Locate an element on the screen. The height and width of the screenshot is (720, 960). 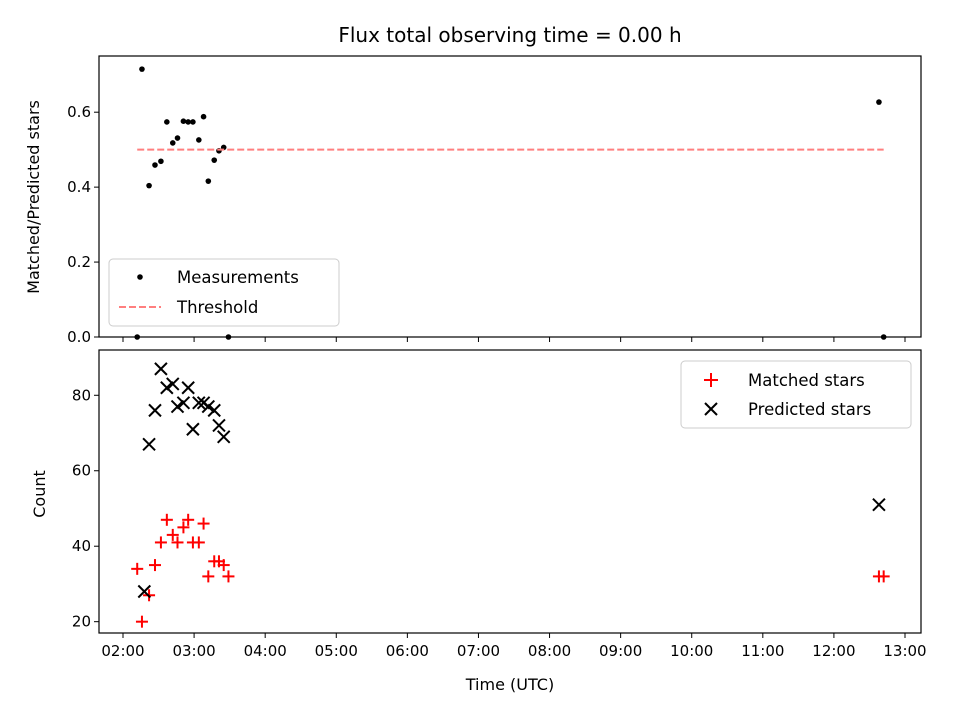
x-tick-label: 12:00 is located at coordinates (833, 651).